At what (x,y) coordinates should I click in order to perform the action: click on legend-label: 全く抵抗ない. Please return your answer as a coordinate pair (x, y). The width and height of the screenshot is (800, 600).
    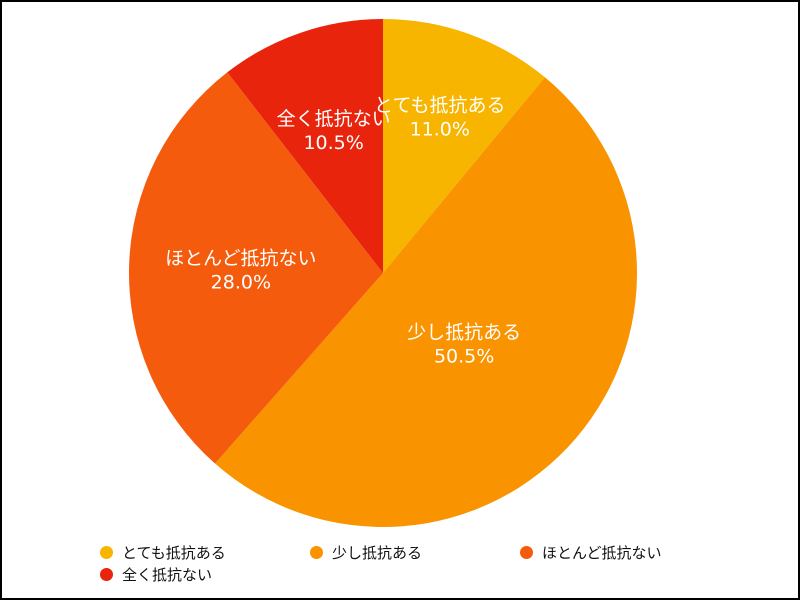
    Looking at the image, I should click on (167, 574).